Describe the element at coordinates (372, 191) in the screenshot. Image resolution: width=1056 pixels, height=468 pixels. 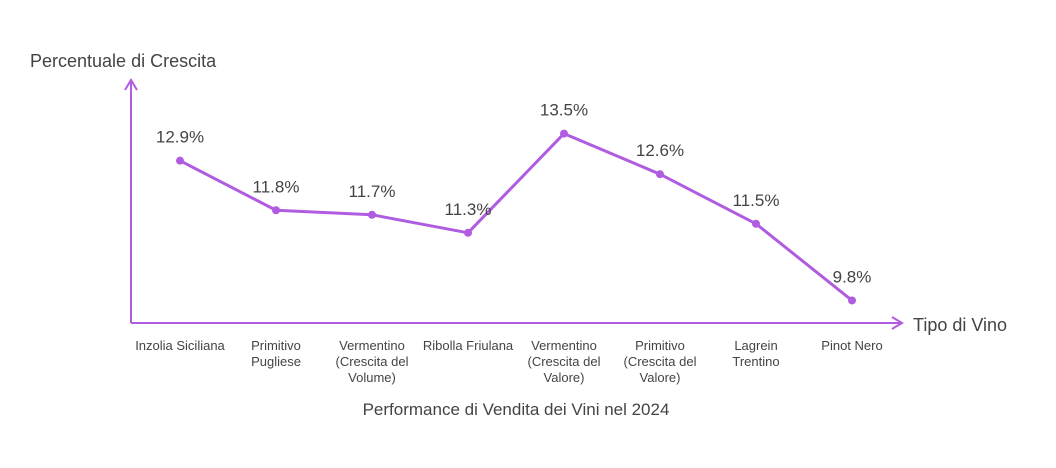
I see `data-label: 11.7%` at that location.